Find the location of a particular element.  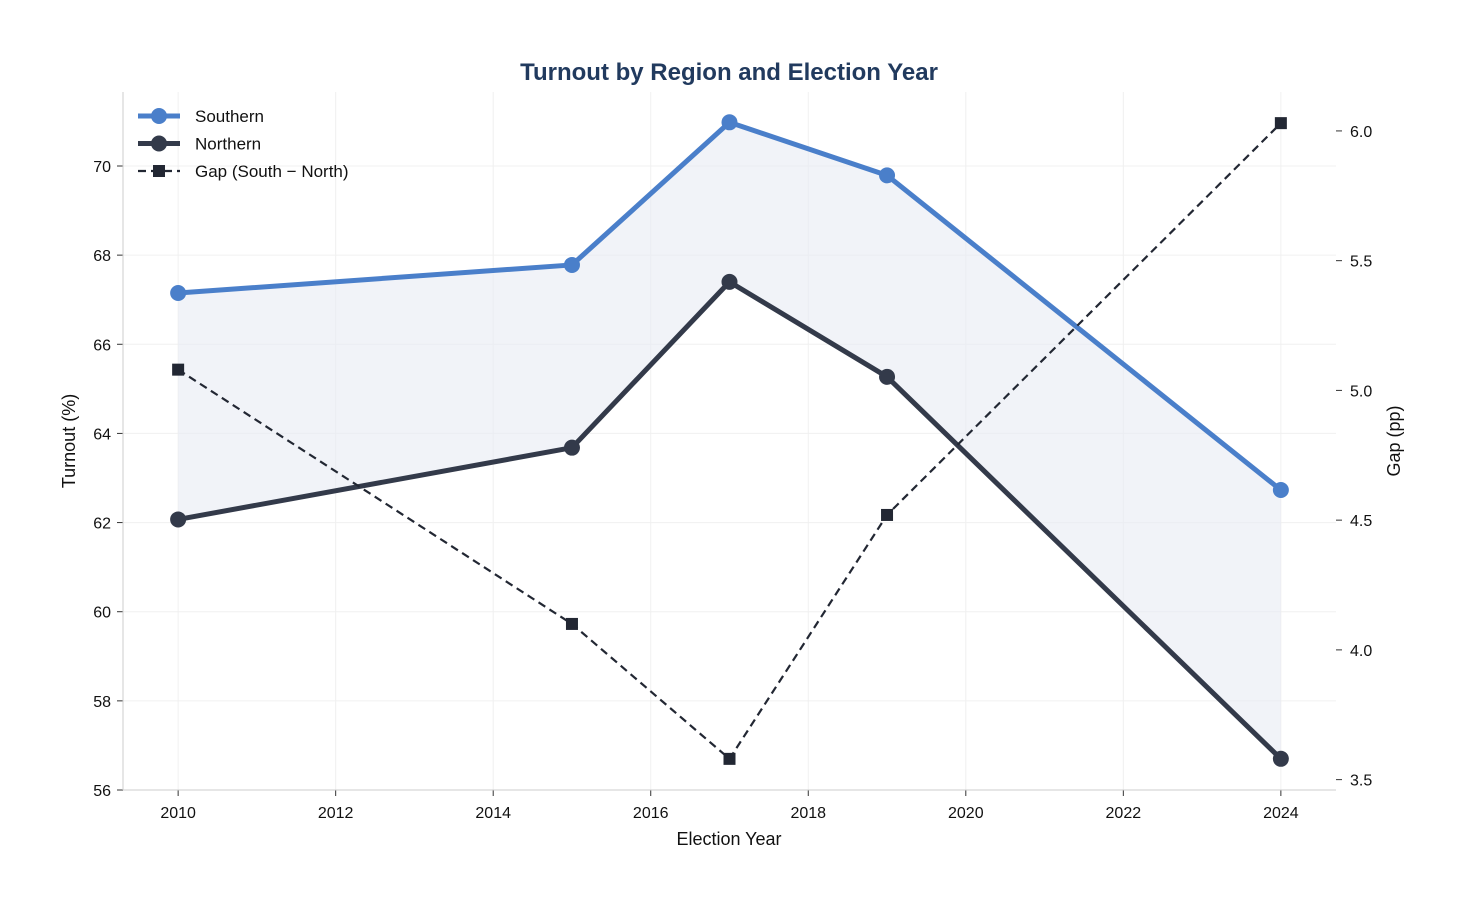

legend-label: Northern is located at coordinates (228, 144).